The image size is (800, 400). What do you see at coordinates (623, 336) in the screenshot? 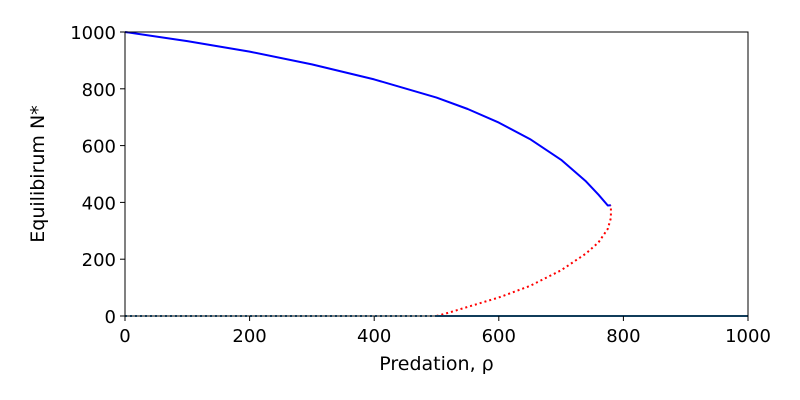
I see `x-tick-label: 800` at bounding box center [623, 336].